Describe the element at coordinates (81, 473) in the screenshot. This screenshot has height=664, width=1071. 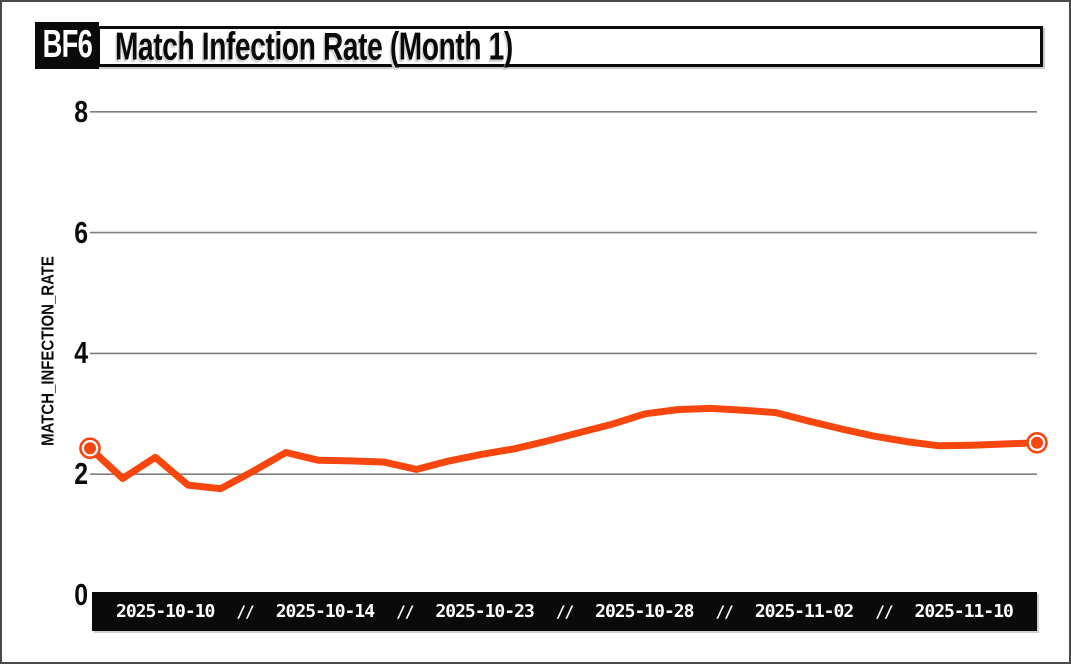
I see `y-tick-label: 2` at that location.